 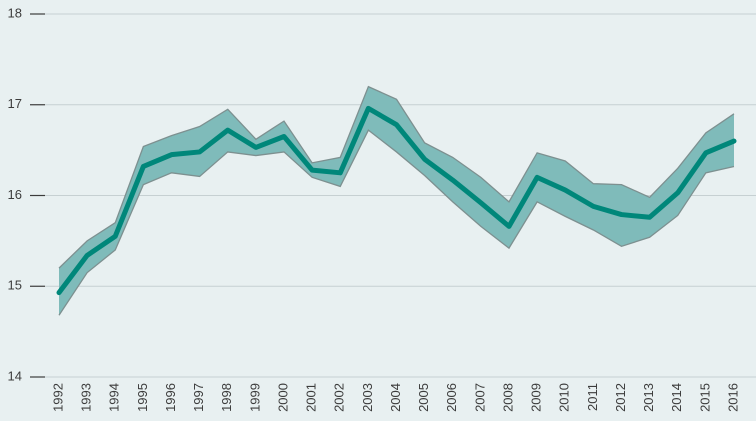 What do you see at coordinates (114, 397) in the screenshot?
I see `x-tick-label: 1994` at bounding box center [114, 397].